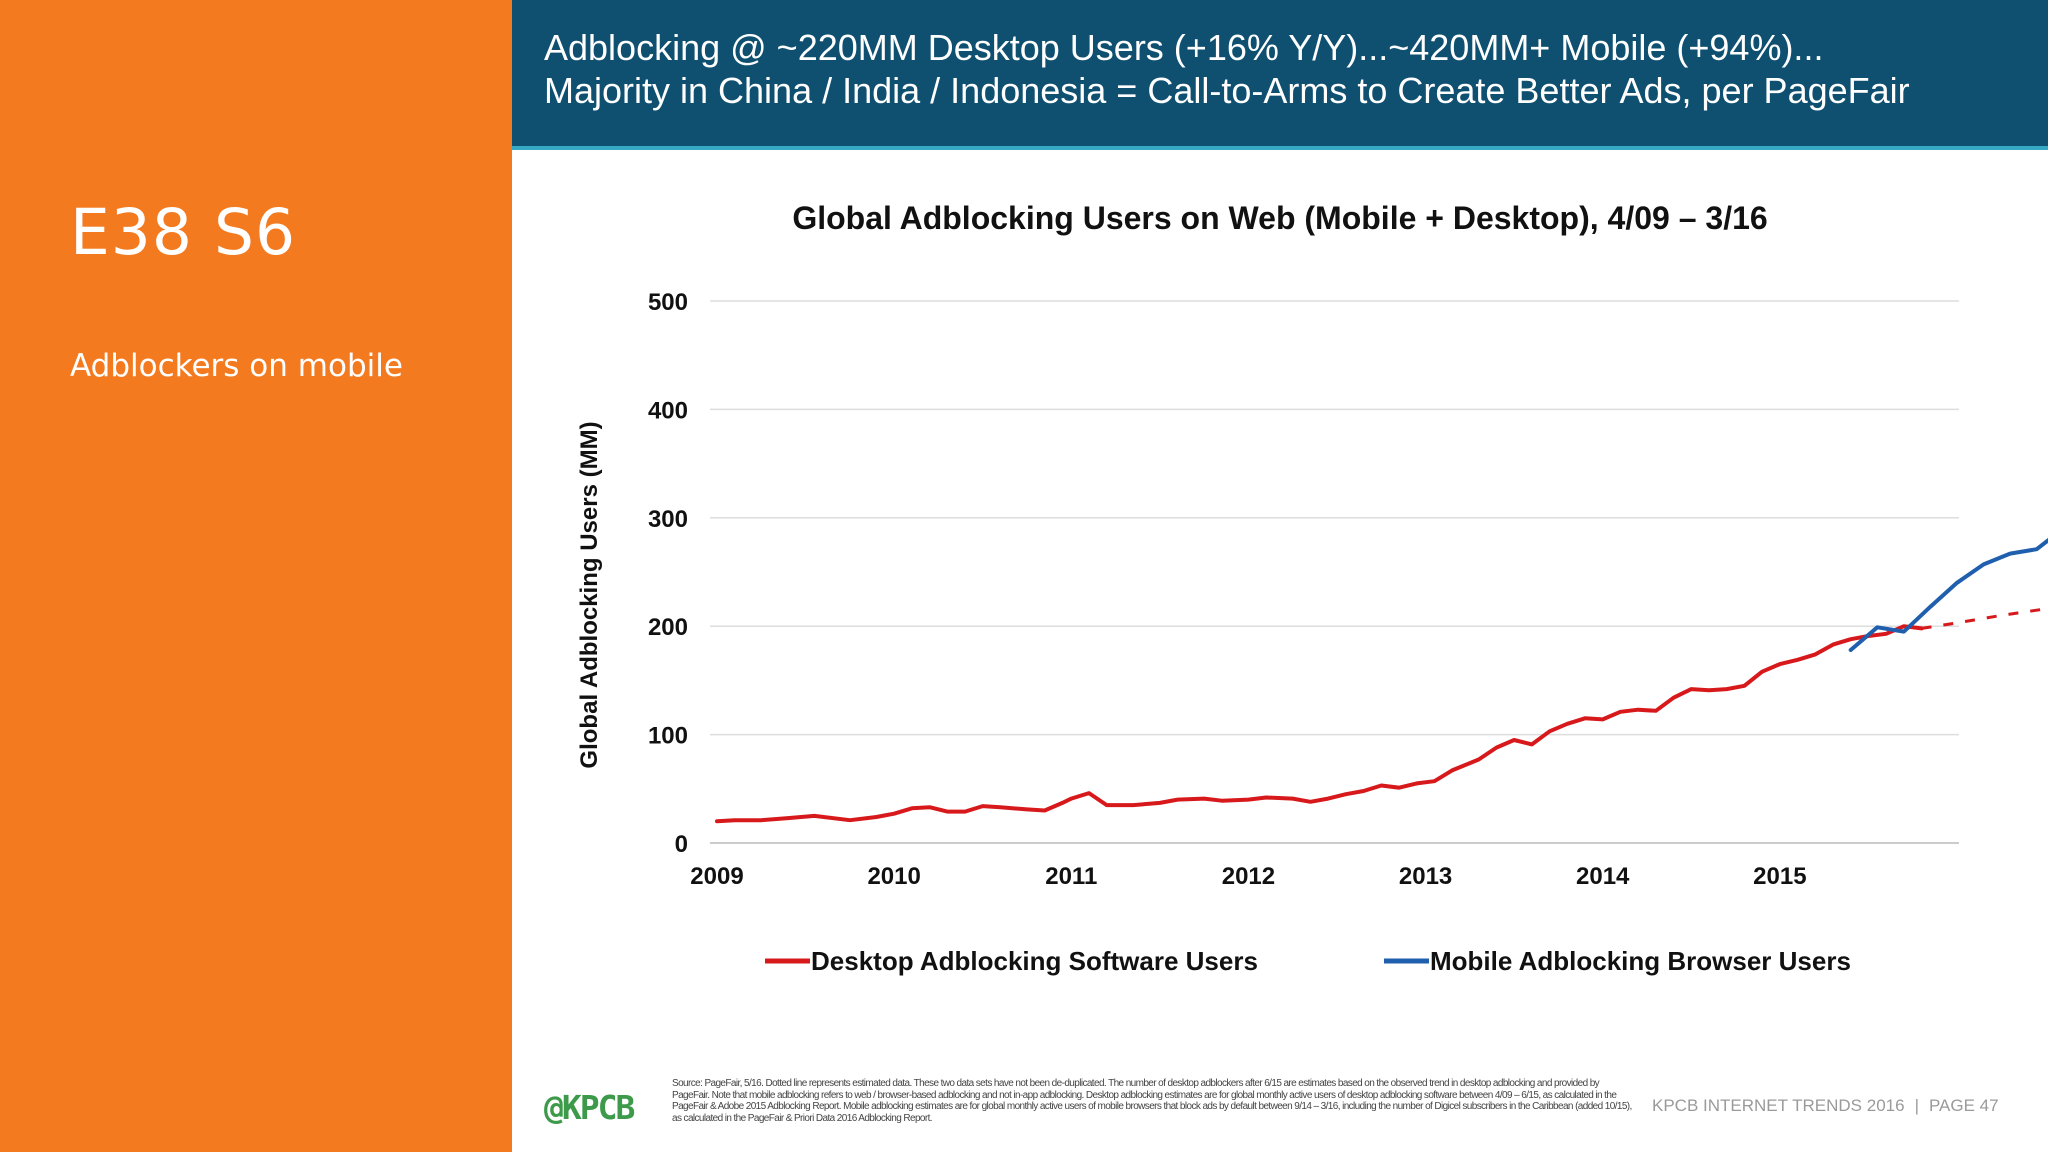 Image resolution: width=2048 pixels, height=1152 pixels. I want to click on sidebar-subtitle: Adblockers on mobile, so click(236, 366).